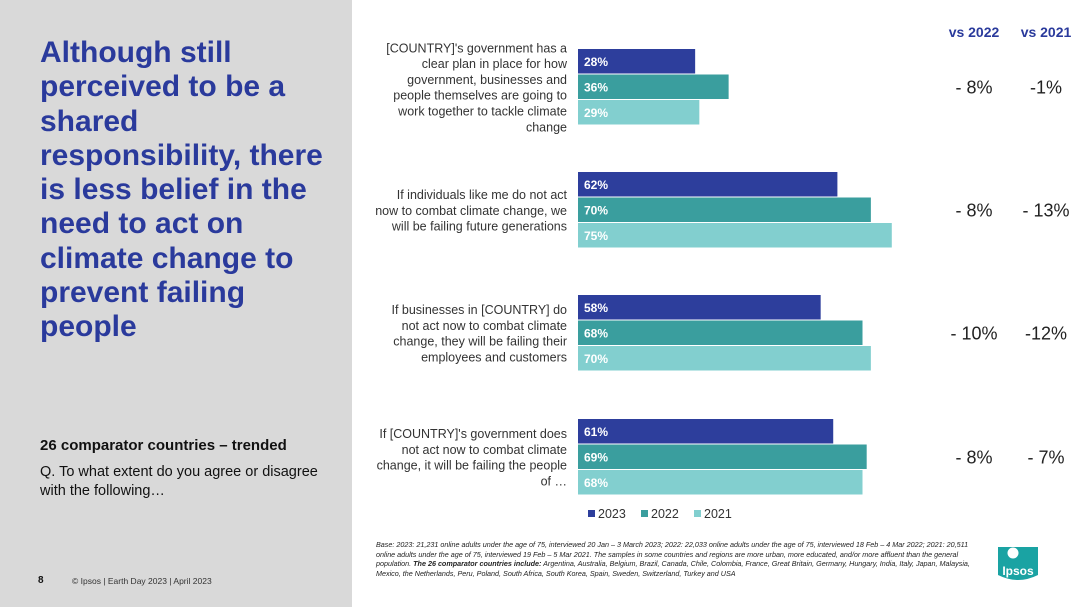 The width and height of the screenshot is (1080, 607). Describe the element at coordinates (482, 195) in the screenshot. I see `category-label-2-line-1: If individuals like me do not act` at that location.